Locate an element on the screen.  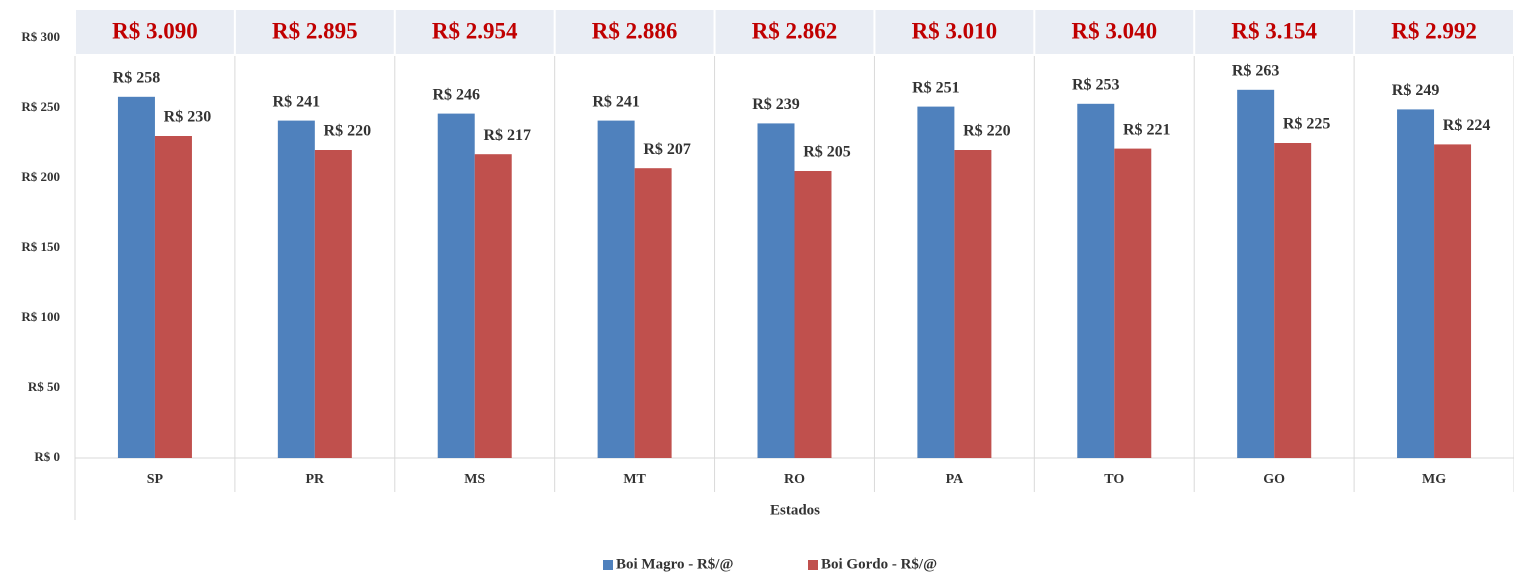
header-label: R$ 2.862 is located at coordinates (795, 30).